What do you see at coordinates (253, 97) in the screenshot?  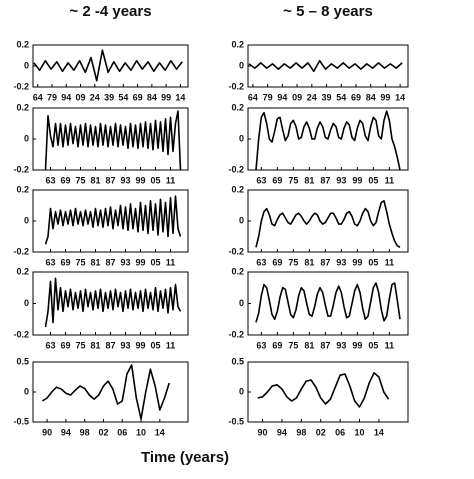 I see `x-tick-label: 64` at bounding box center [253, 97].